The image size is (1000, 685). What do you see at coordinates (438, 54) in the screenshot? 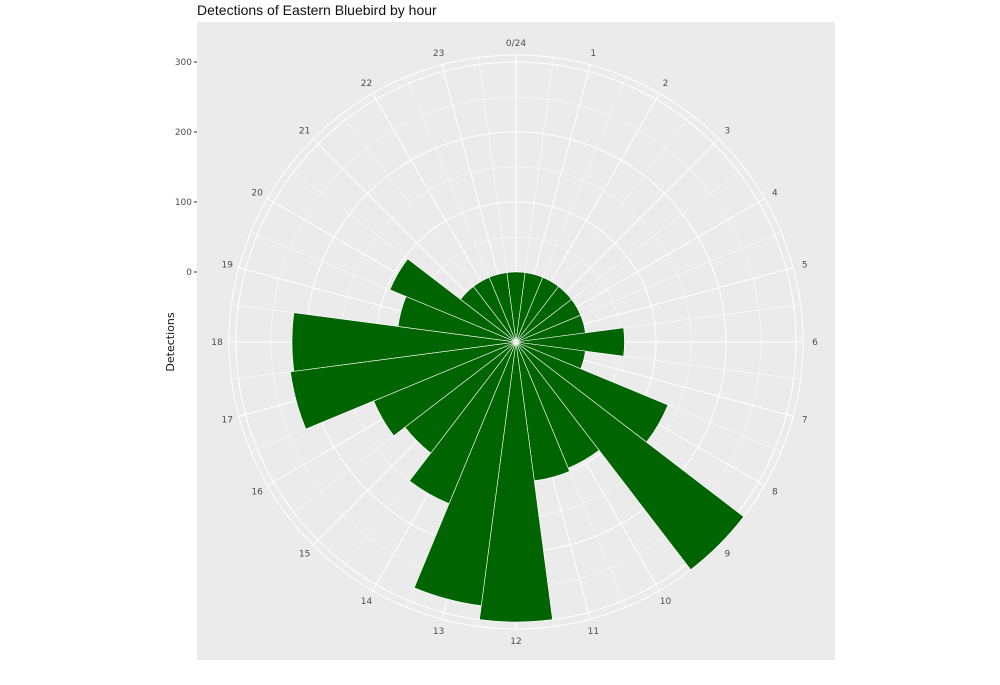
I see `angle-tick-label: 23` at bounding box center [438, 54].